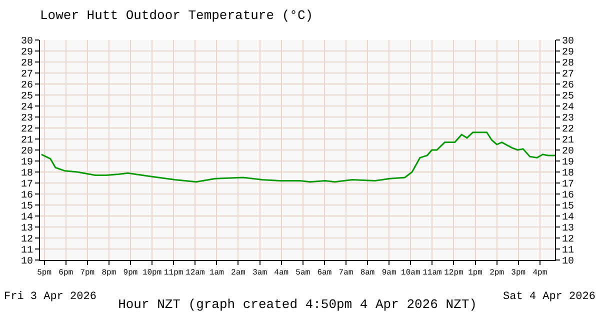  I want to click on y-tick-label: 17, so click(26, 185).